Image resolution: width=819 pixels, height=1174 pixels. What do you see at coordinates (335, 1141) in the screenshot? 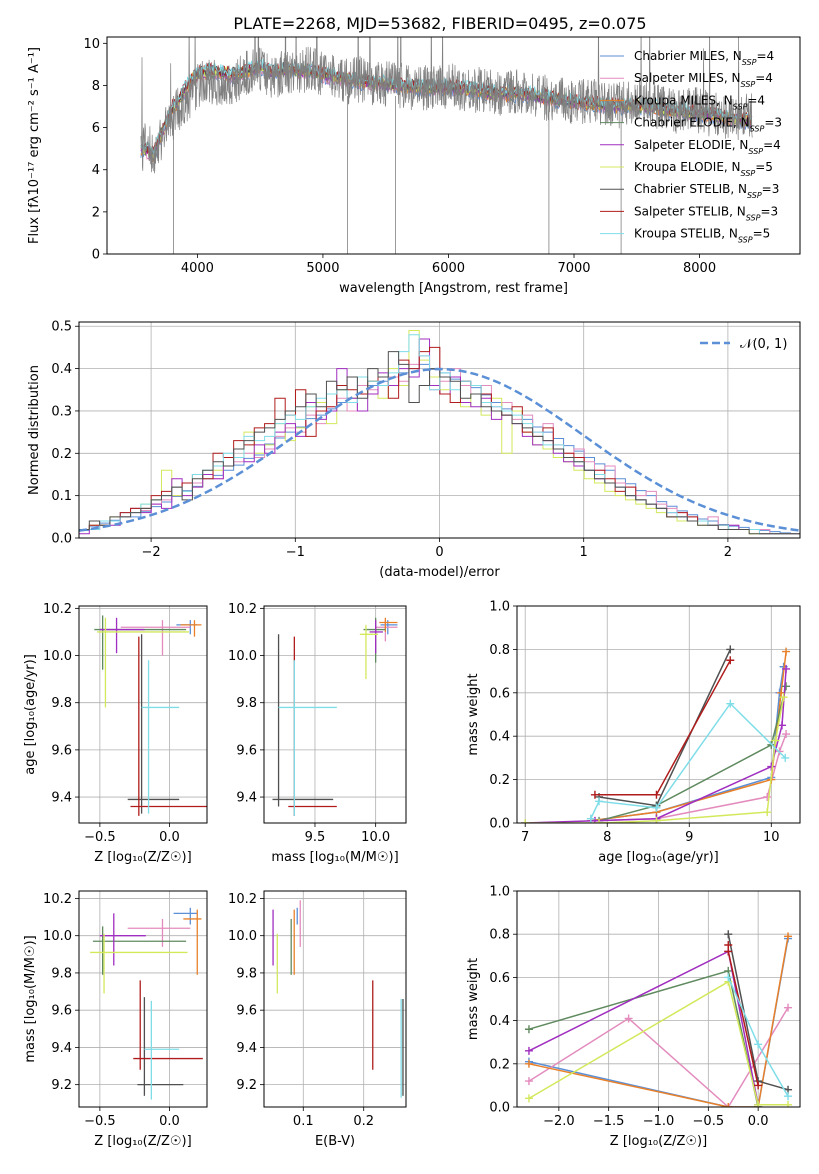
I see `x-axis-label: E(B-V)` at bounding box center [335, 1141].